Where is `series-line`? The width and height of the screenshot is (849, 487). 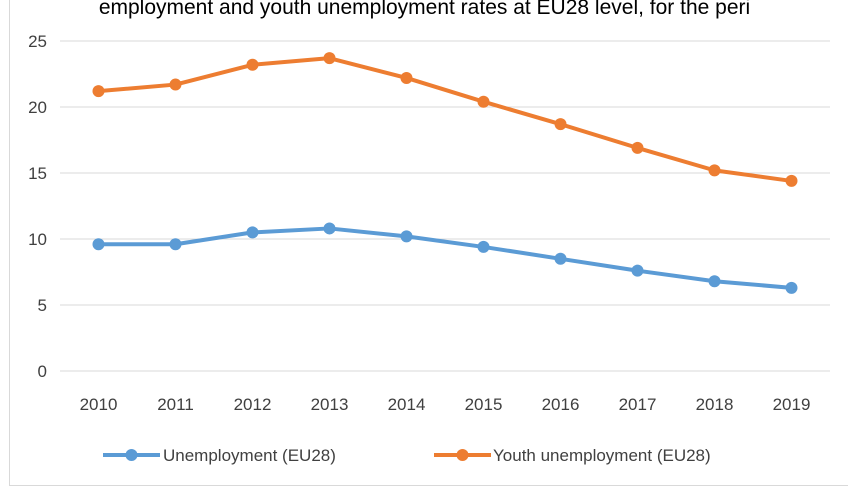 series-line is located at coordinates (445, 258).